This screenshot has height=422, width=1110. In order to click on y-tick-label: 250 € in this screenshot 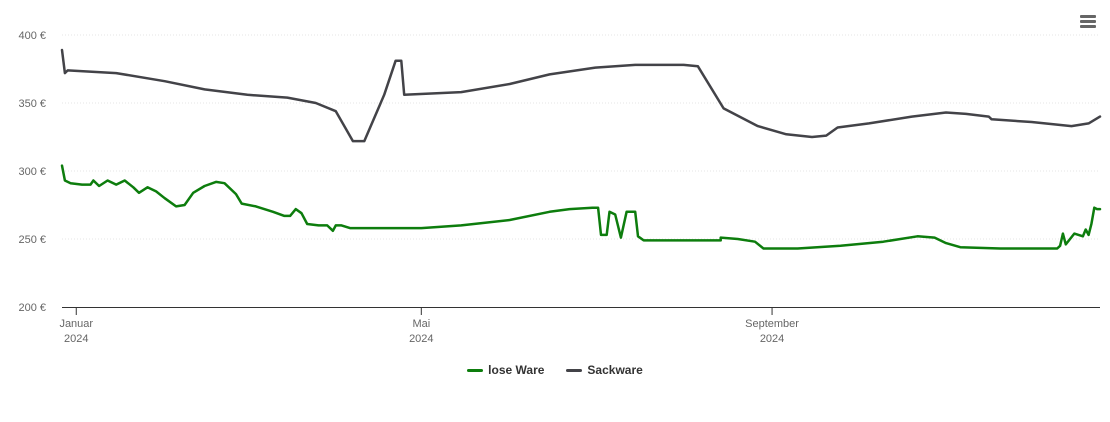, I will do `click(32, 240)`.